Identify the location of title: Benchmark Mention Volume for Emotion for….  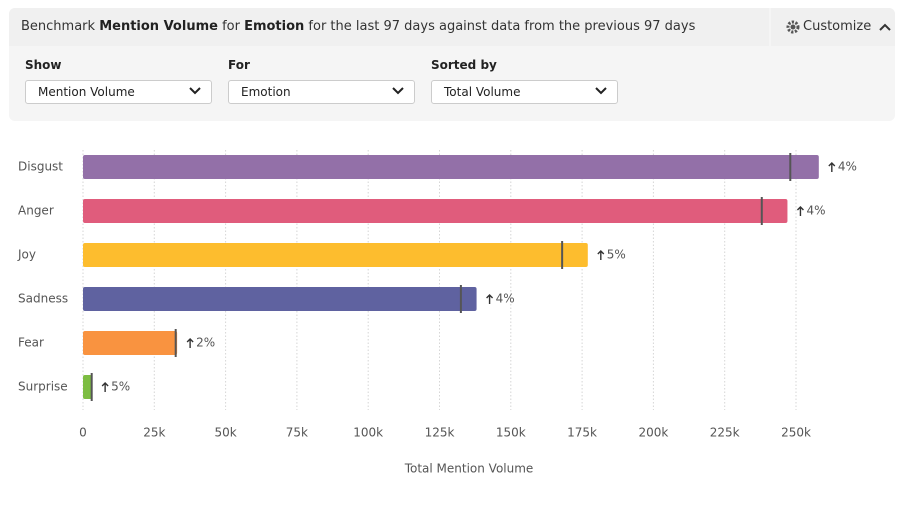
(358, 26).